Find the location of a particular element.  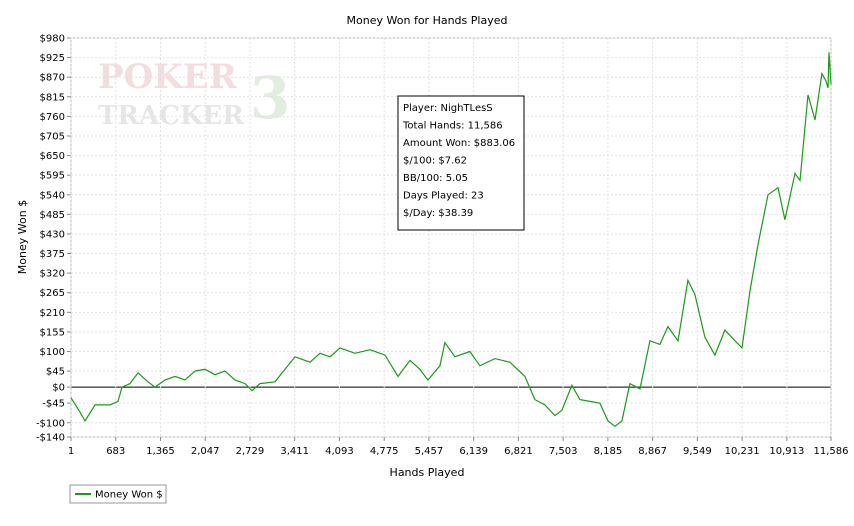

x-tick-label: 6,821 is located at coordinates (518, 451).